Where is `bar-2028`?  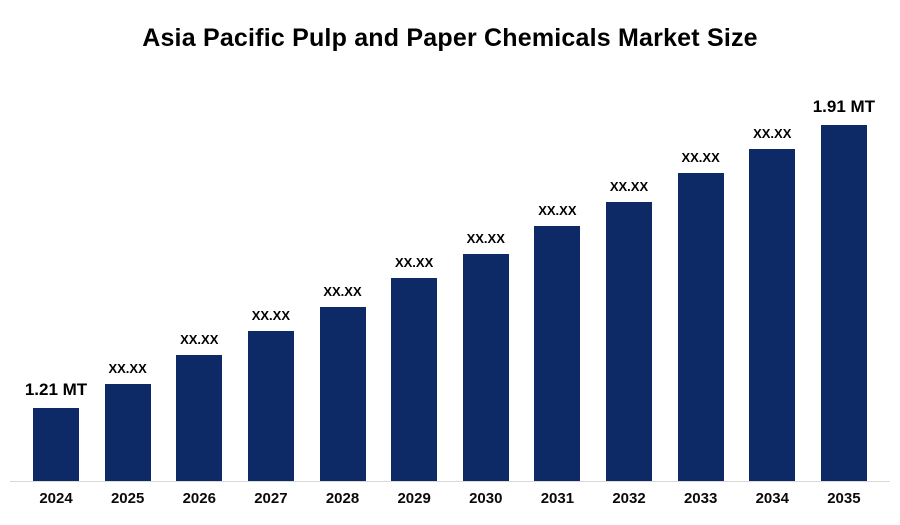 bar-2028 is located at coordinates (342, 394).